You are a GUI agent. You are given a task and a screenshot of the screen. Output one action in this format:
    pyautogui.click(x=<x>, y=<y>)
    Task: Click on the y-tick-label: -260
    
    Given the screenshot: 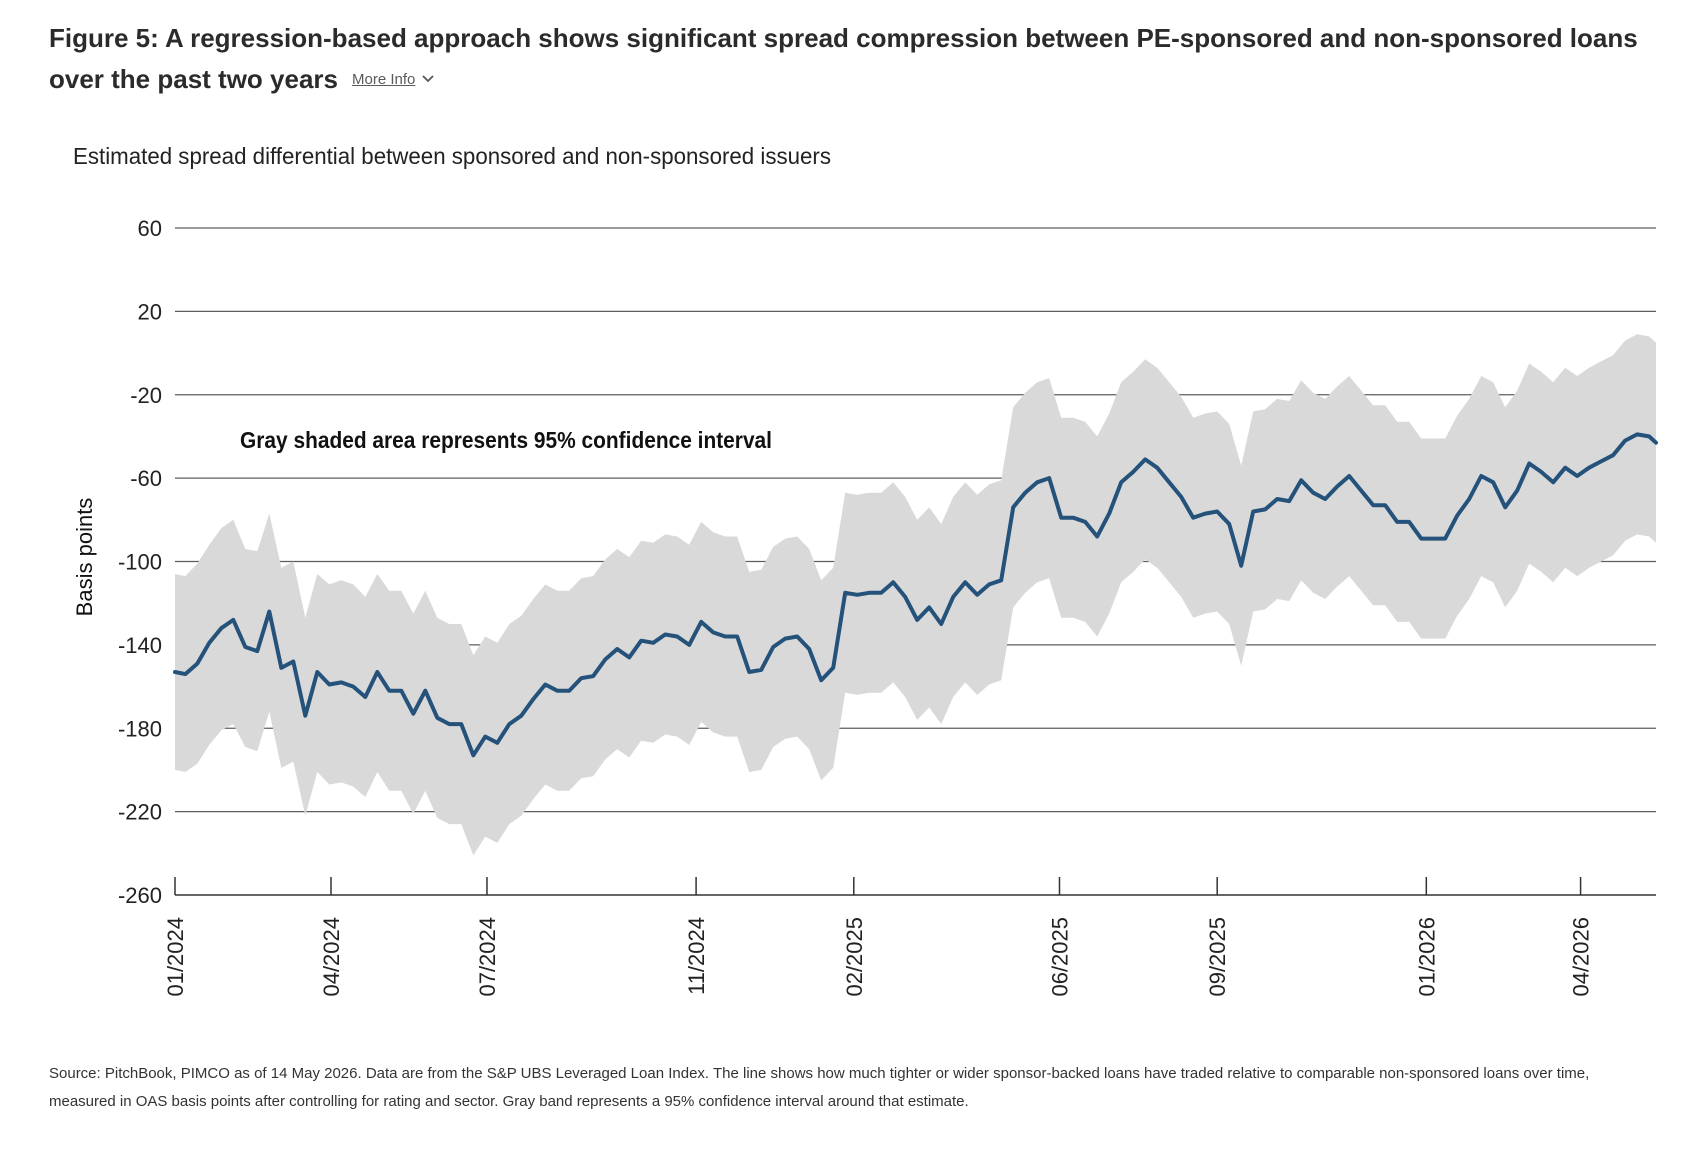 What is the action you would take?
    pyautogui.click(x=140, y=895)
    